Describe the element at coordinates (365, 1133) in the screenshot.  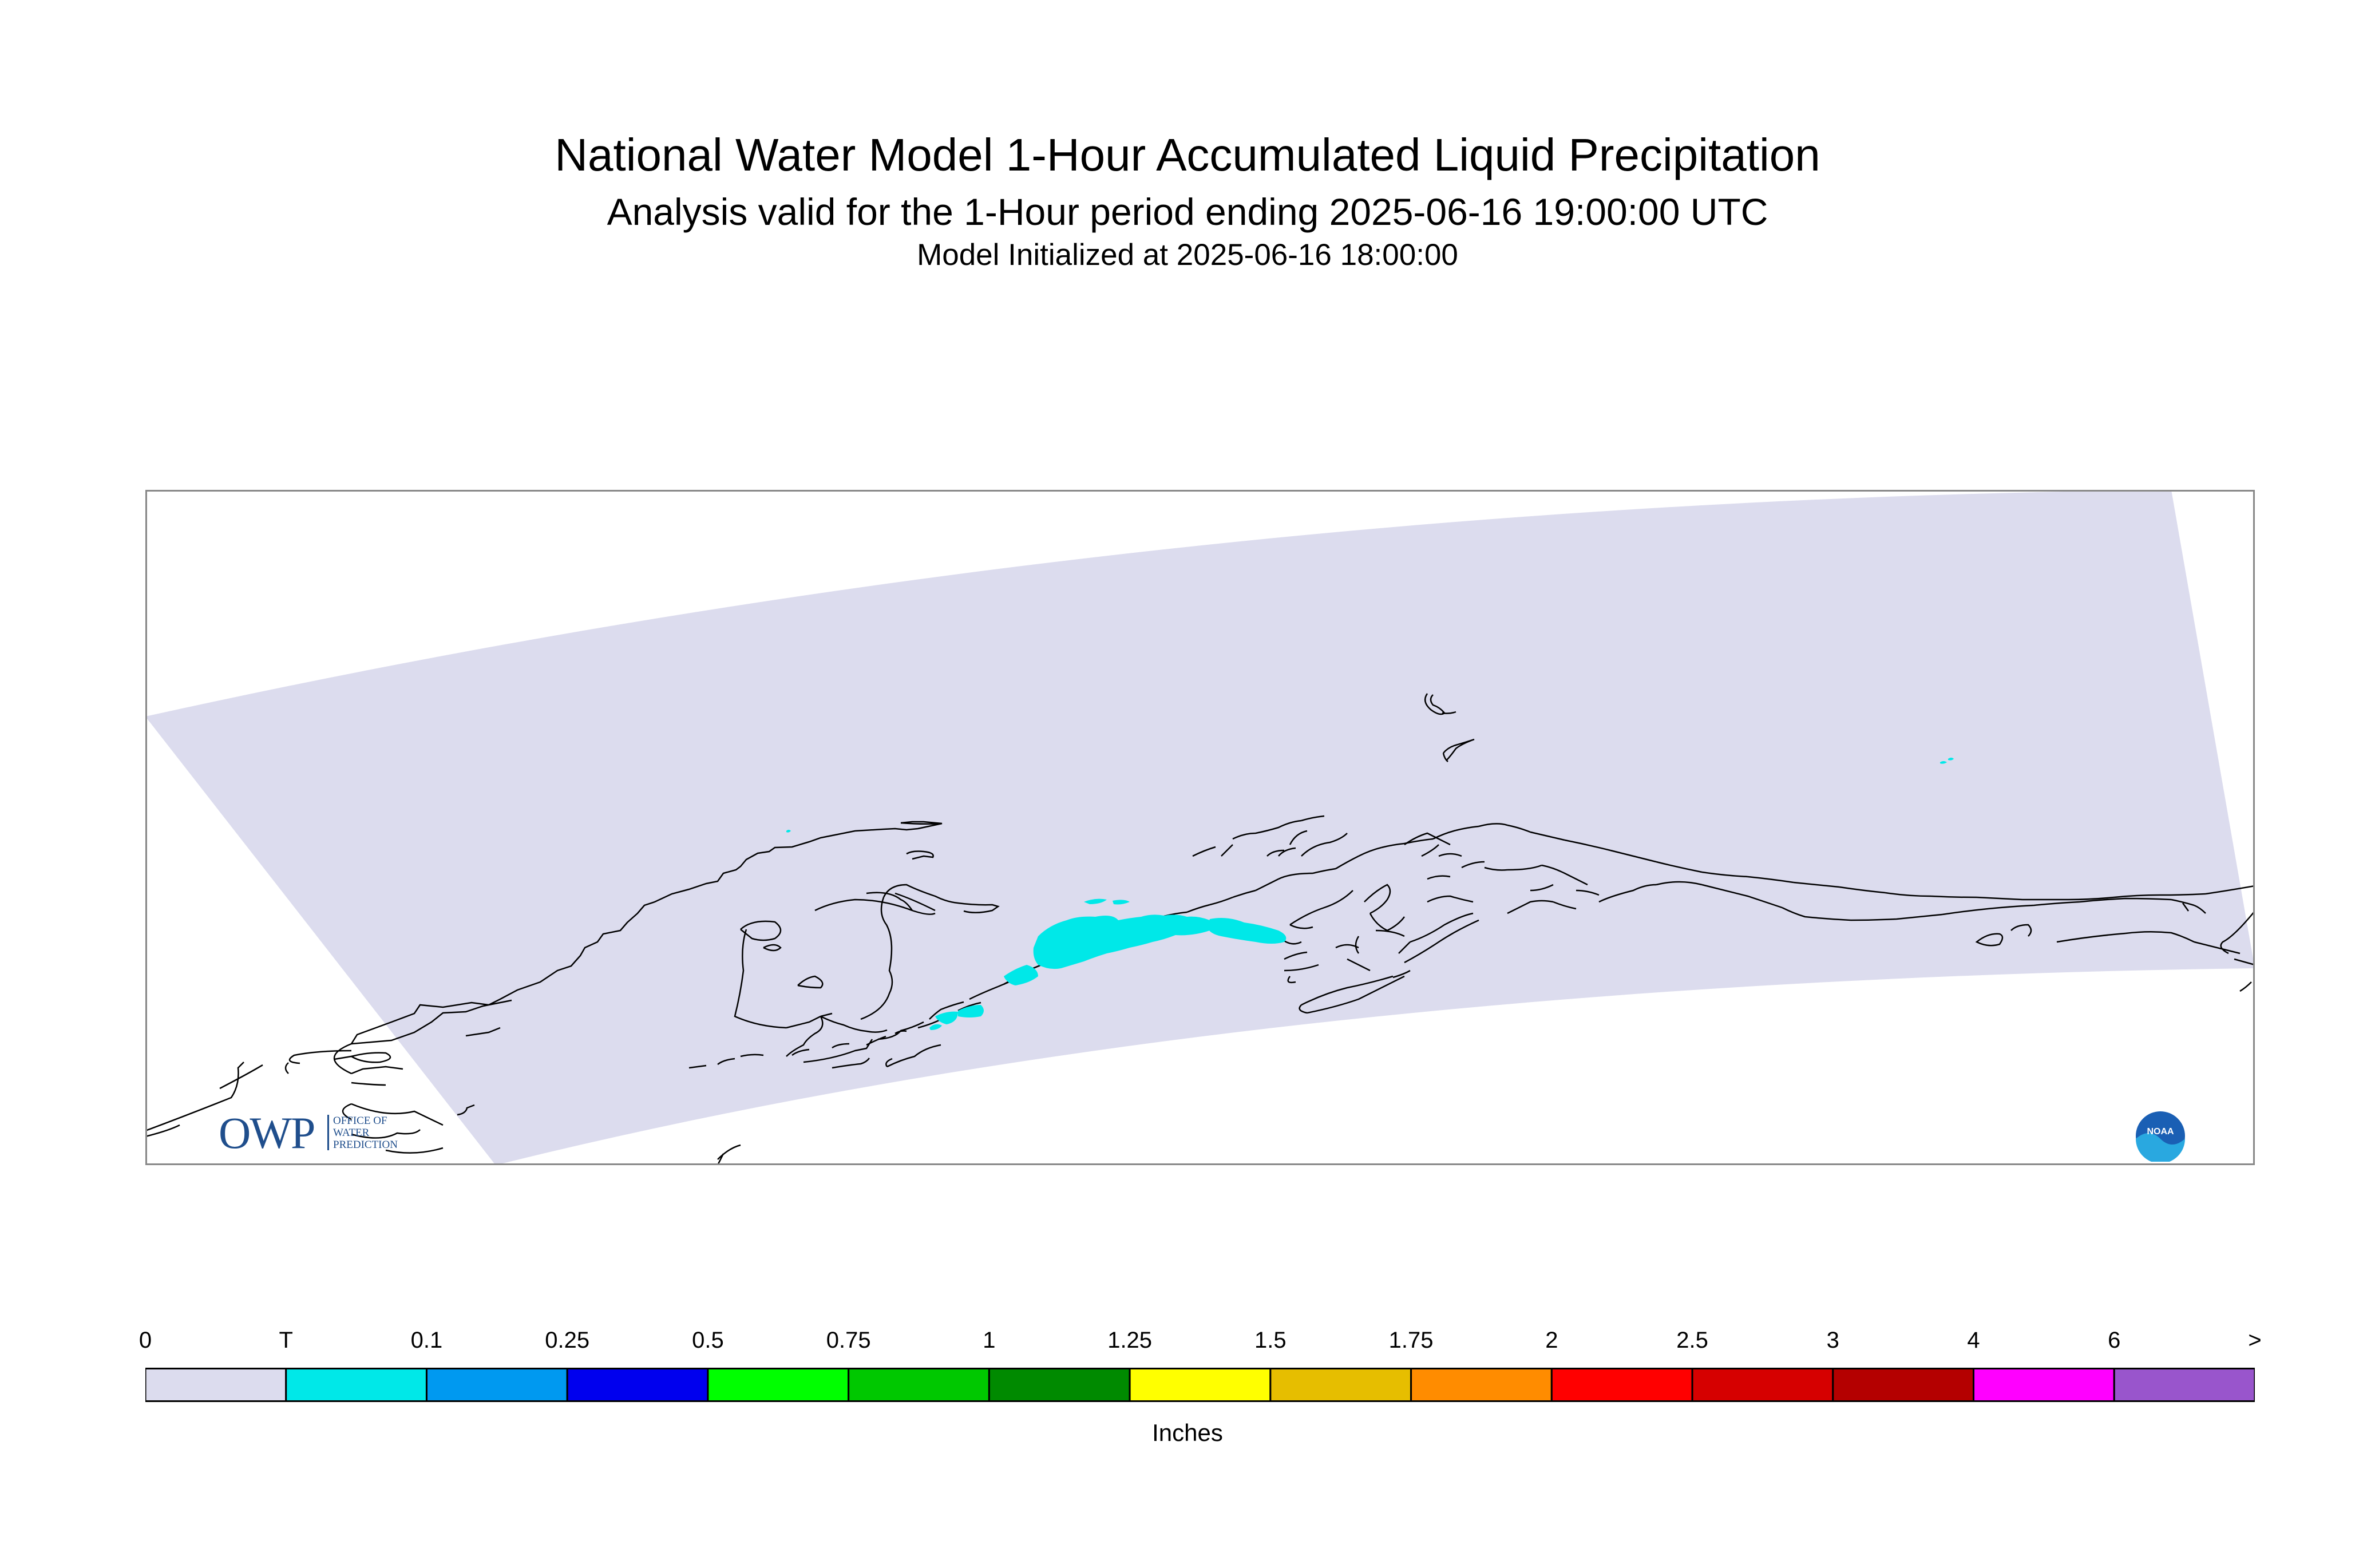
I see `owp-logo-text: OFFICE OF WATER PREDICTION` at that location.